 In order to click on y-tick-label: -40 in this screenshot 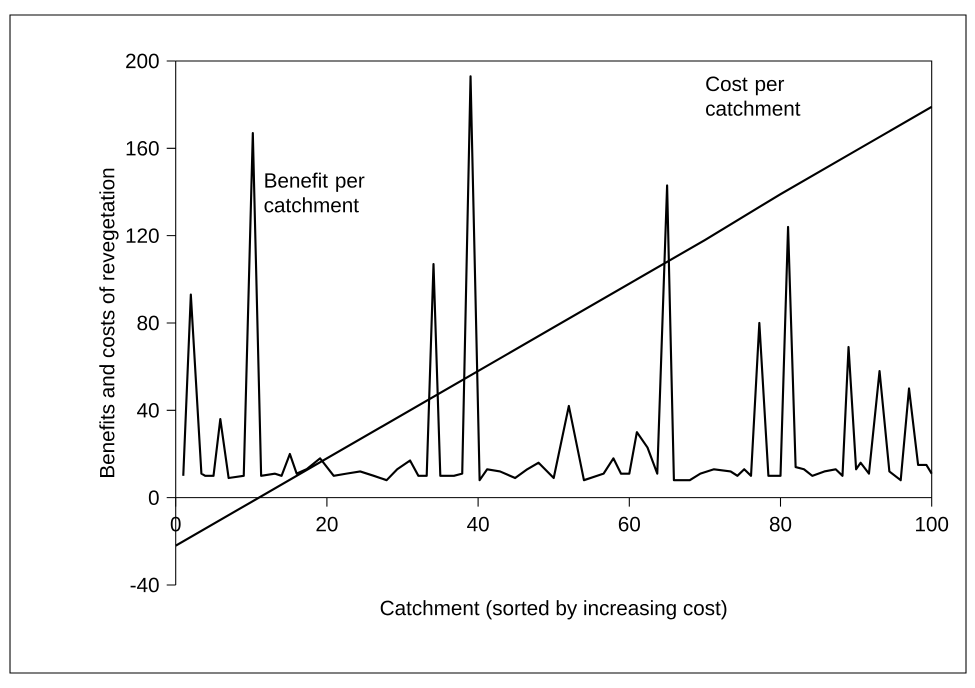, I will do `click(144, 585)`.